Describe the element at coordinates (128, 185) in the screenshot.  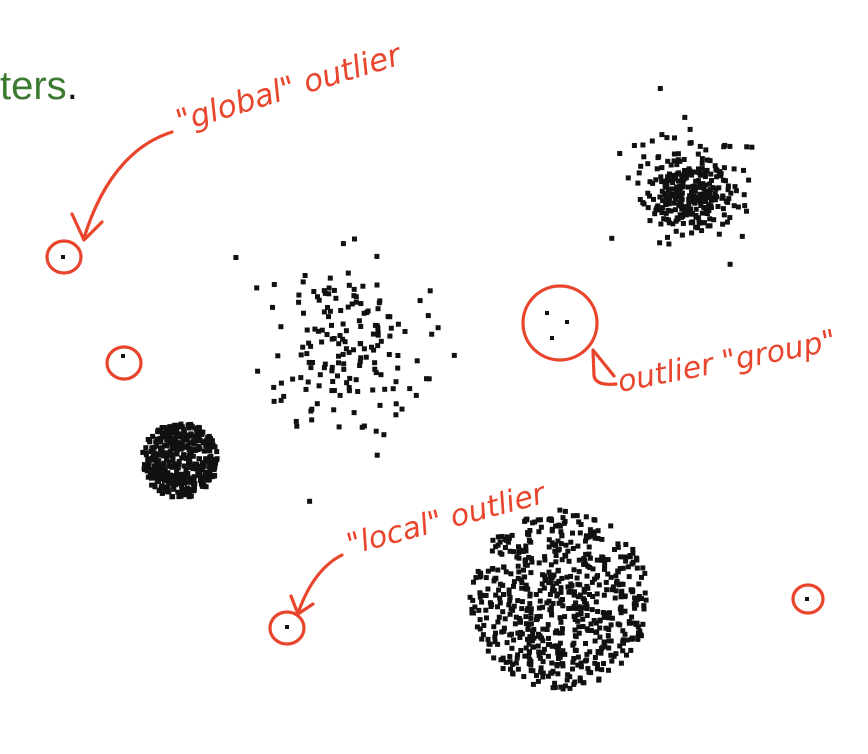
I see `global-arrow` at that location.